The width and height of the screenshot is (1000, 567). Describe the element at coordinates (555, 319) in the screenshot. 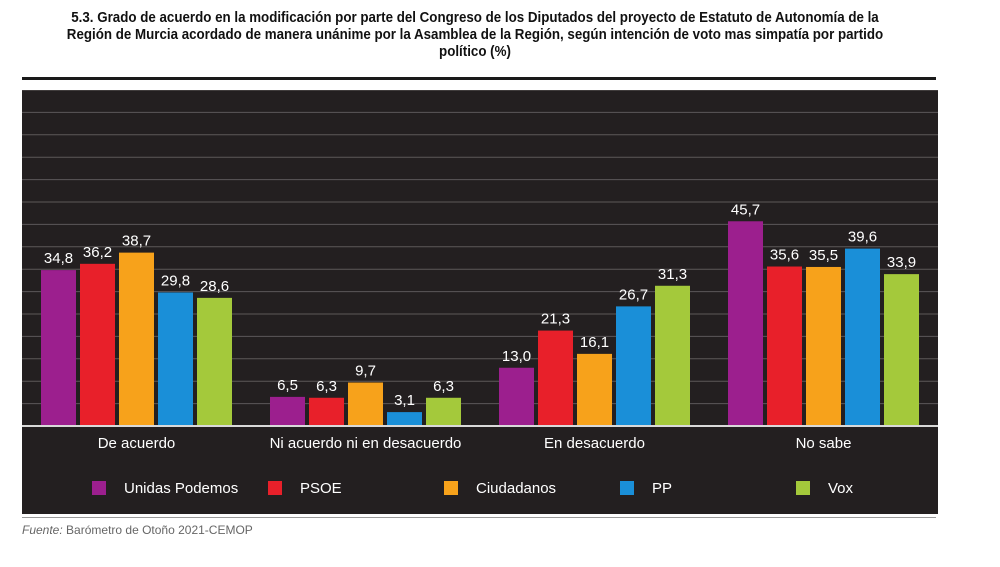

I see `data-label: 21,3` at that location.